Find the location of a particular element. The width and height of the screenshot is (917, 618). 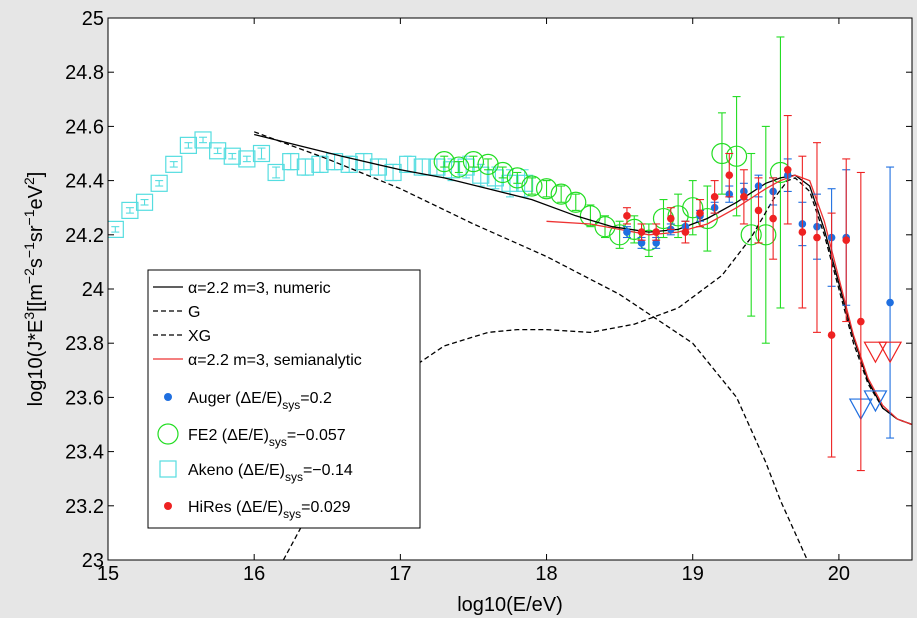

legend-item-akeno: Akeno (ΔE/E)sys=−0.14 is located at coordinates (256, 472).